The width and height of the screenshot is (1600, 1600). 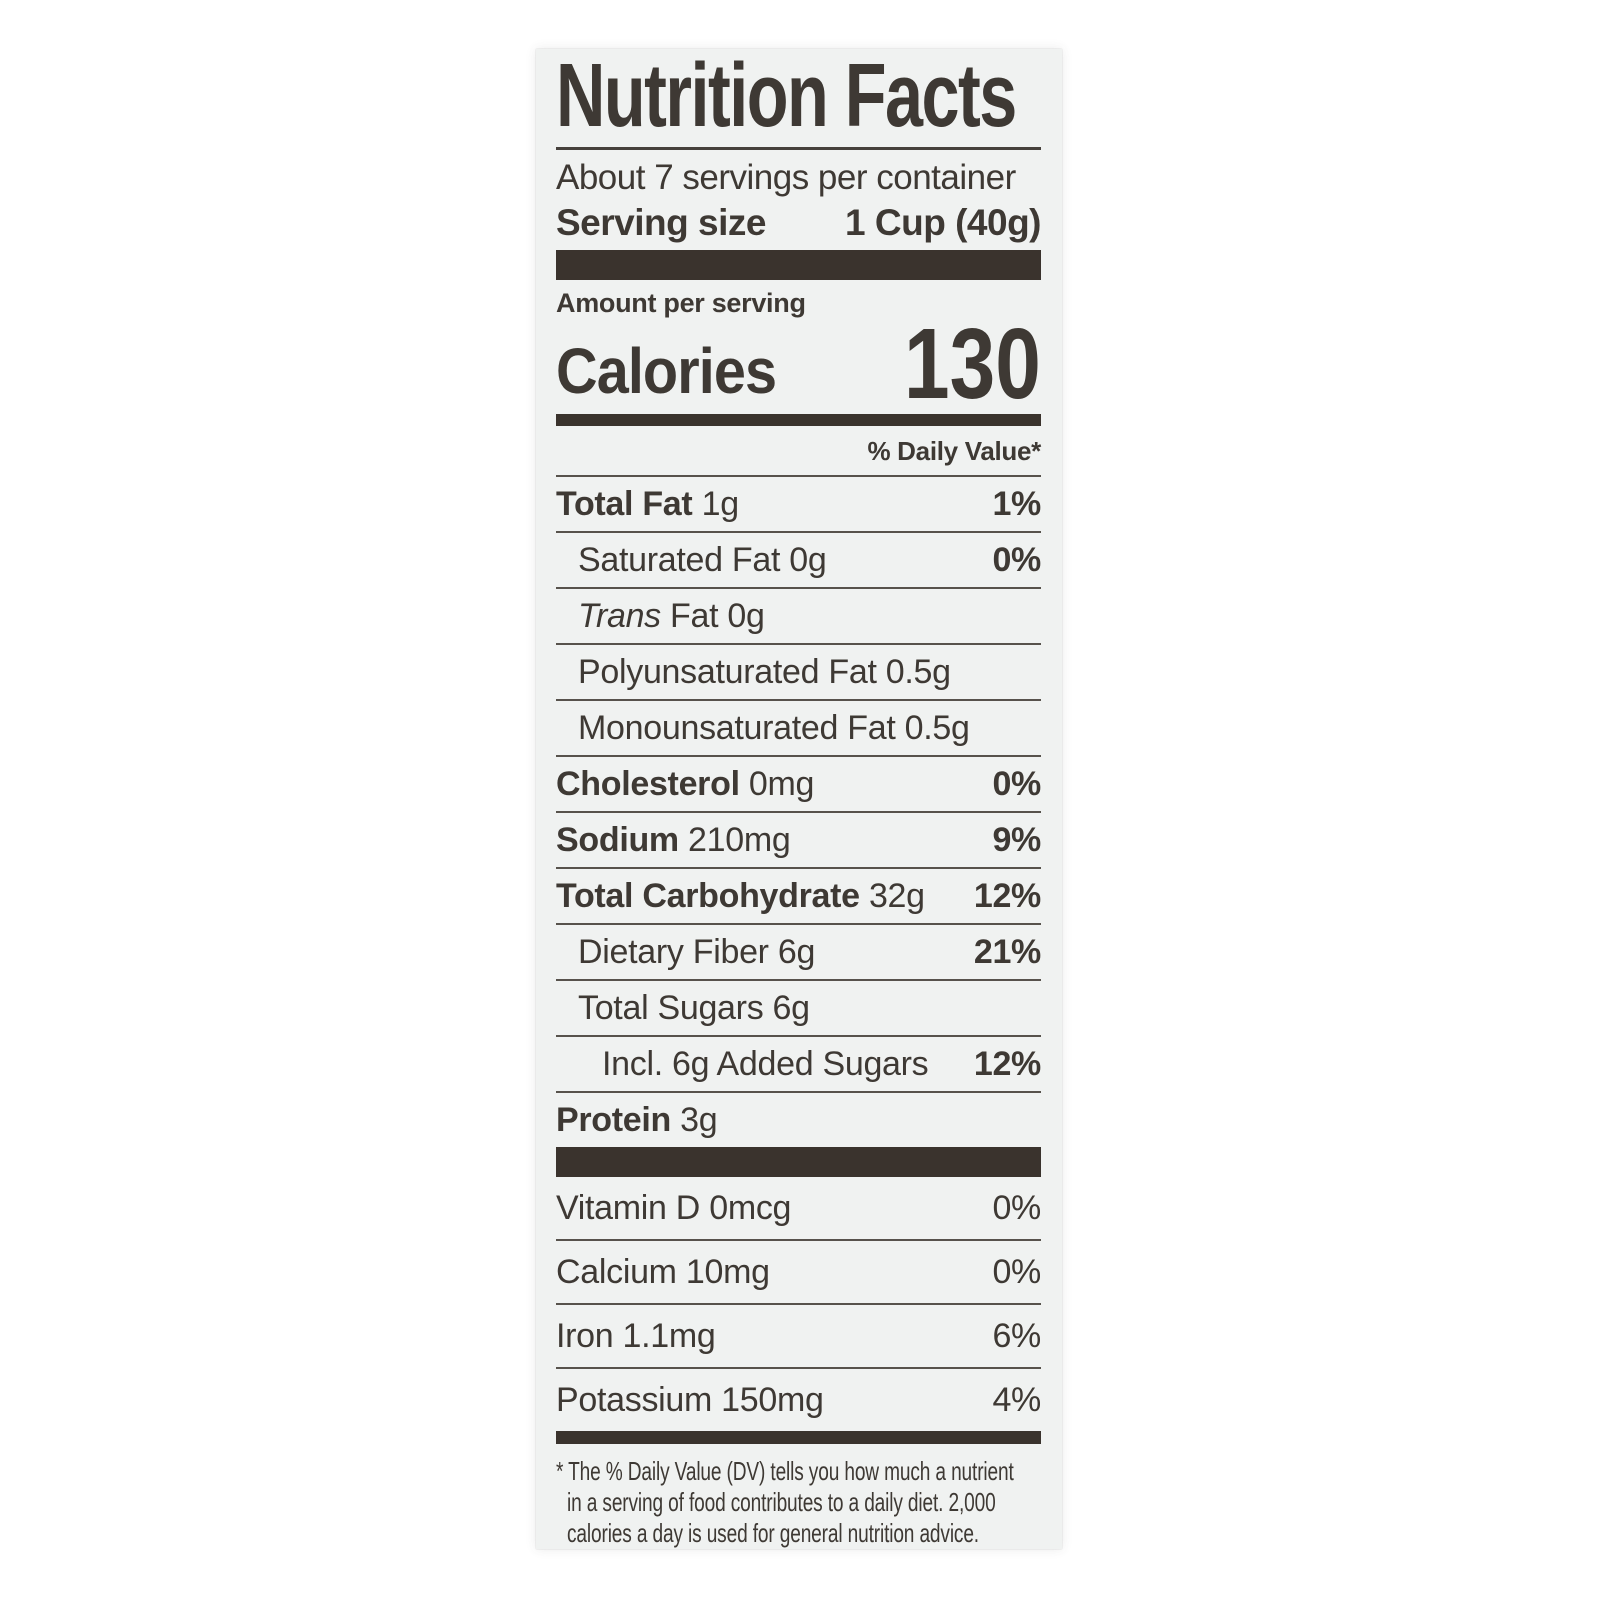 What do you see at coordinates (798, 451) in the screenshot?
I see `daily-value-header: % Daily Value*` at bounding box center [798, 451].